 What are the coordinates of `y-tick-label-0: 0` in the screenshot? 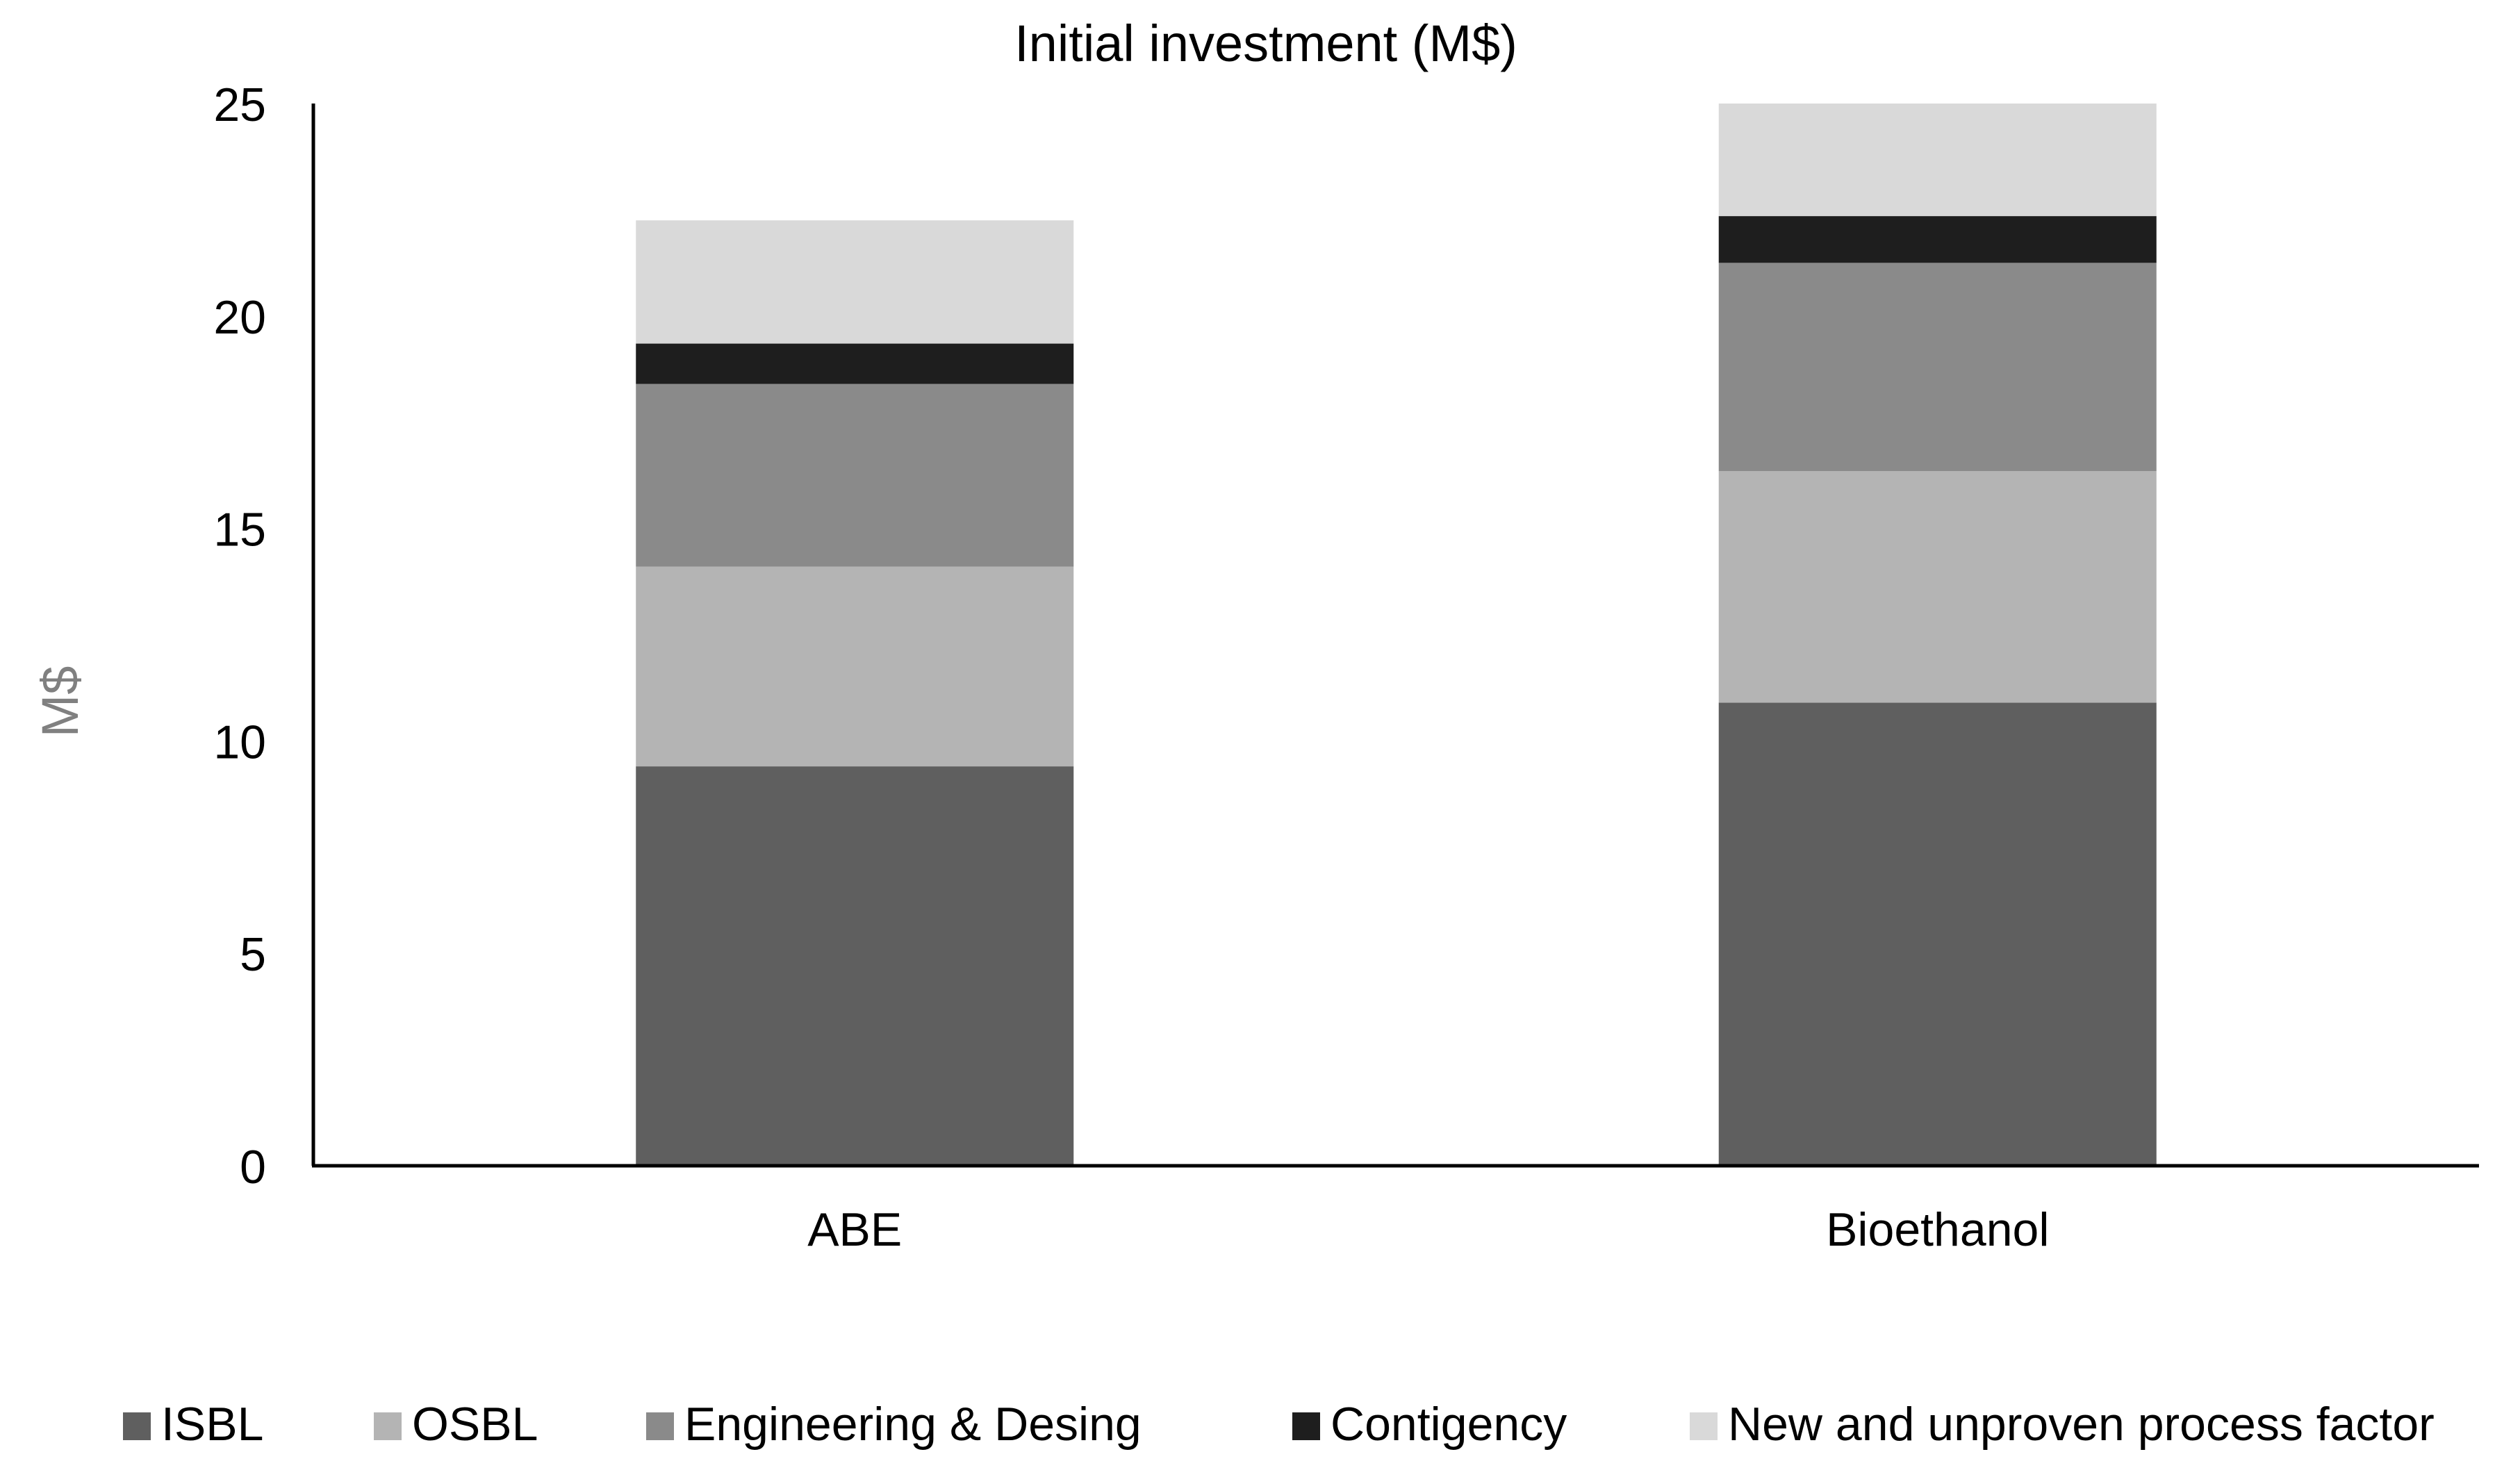 It's located at (253, 1167).